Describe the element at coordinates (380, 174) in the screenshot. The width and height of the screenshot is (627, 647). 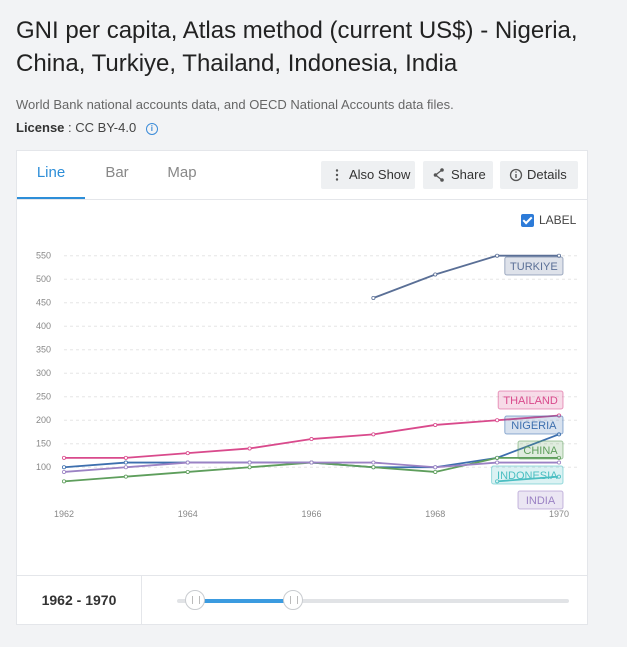
I see `also-show-label: Also Show` at that location.